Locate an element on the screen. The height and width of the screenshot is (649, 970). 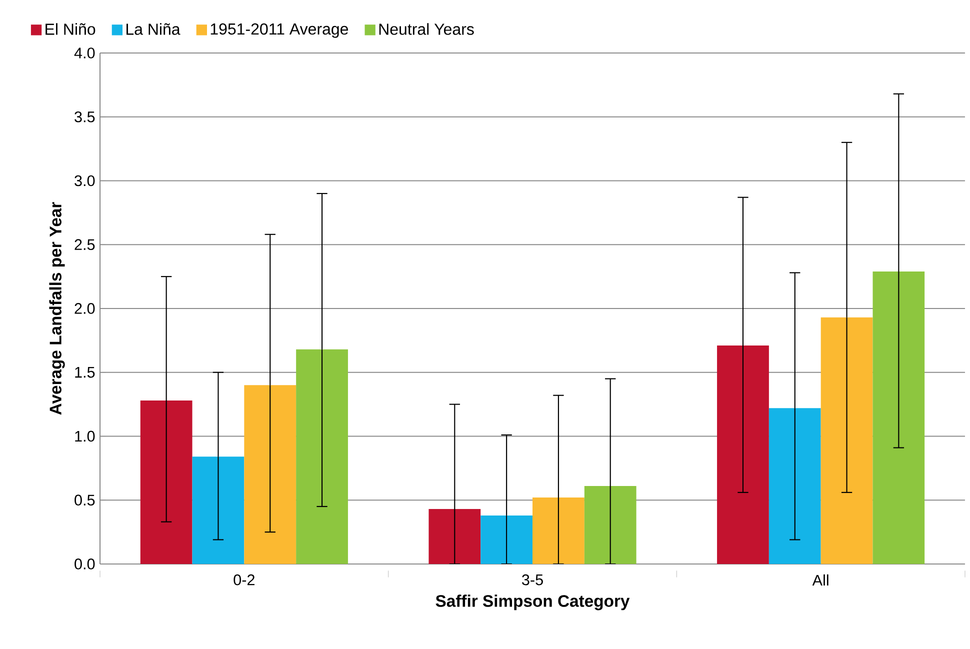
x-tick-label: 3-5 is located at coordinates (532, 580).